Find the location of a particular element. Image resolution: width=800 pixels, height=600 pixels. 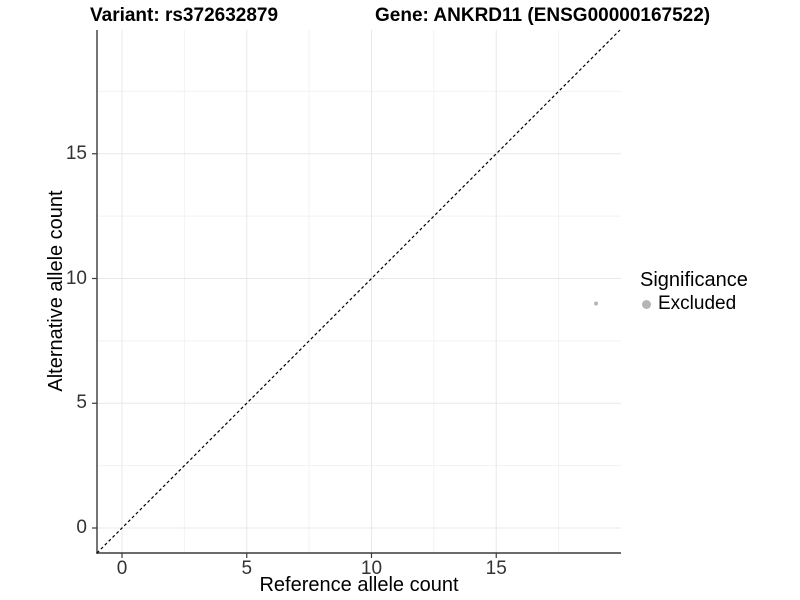

y-tick-label: 15 is located at coordinates (76, 153).